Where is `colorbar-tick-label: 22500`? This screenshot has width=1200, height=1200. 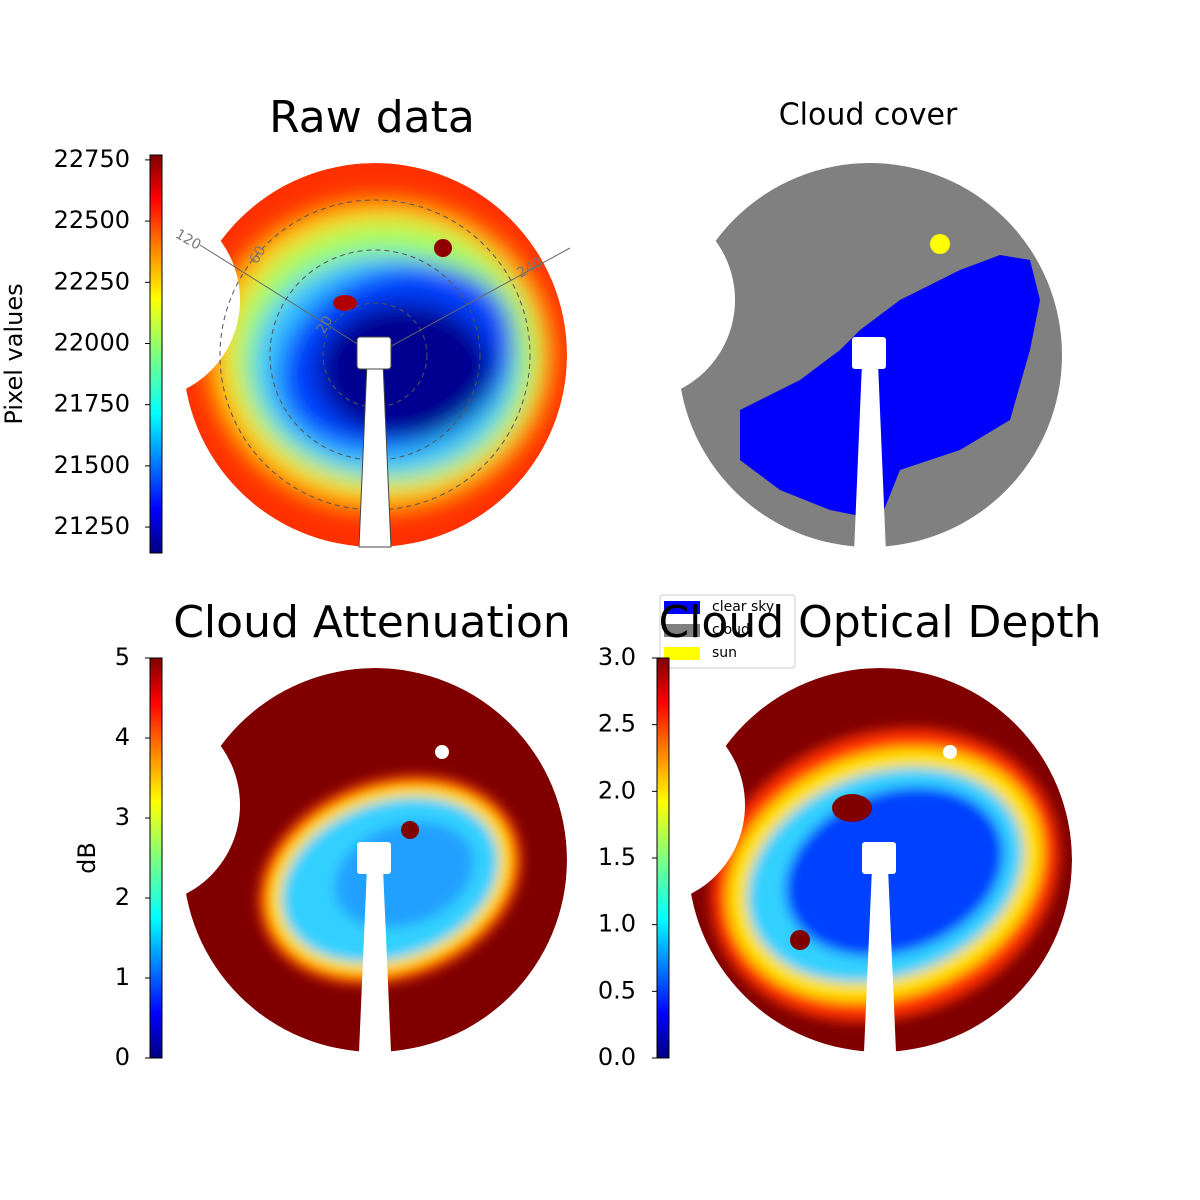 colorbar-tick-label: 22500 is located at coordinates (92, 220).